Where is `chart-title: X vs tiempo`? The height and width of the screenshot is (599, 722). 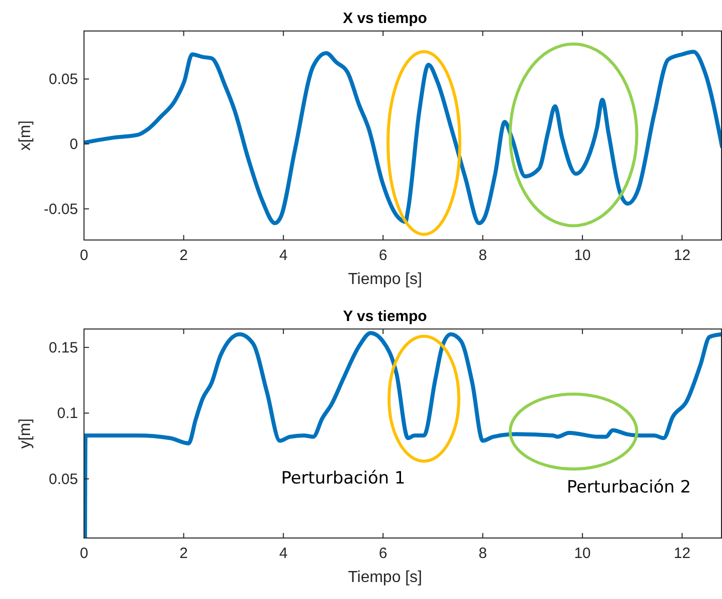 chart-title: X vs tiempo is located at coordinates (385, 18).